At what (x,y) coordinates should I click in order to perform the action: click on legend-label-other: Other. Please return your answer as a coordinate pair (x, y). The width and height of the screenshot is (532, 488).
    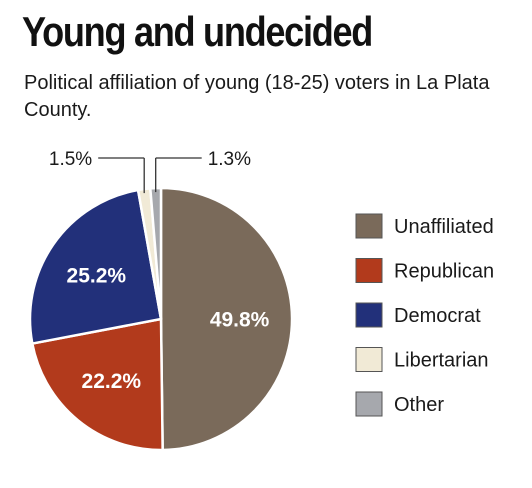
    Looking at the image, I should click on (419, 405).